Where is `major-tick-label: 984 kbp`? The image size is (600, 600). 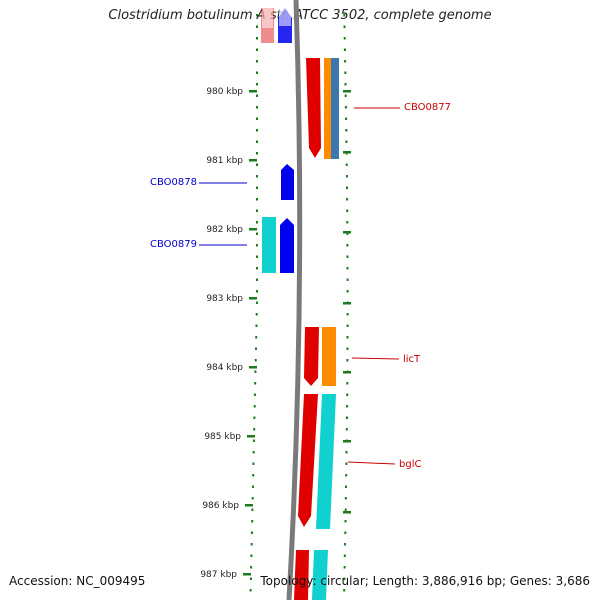 major-tick-label: 984 kbp is located at coordinates (224, 368).